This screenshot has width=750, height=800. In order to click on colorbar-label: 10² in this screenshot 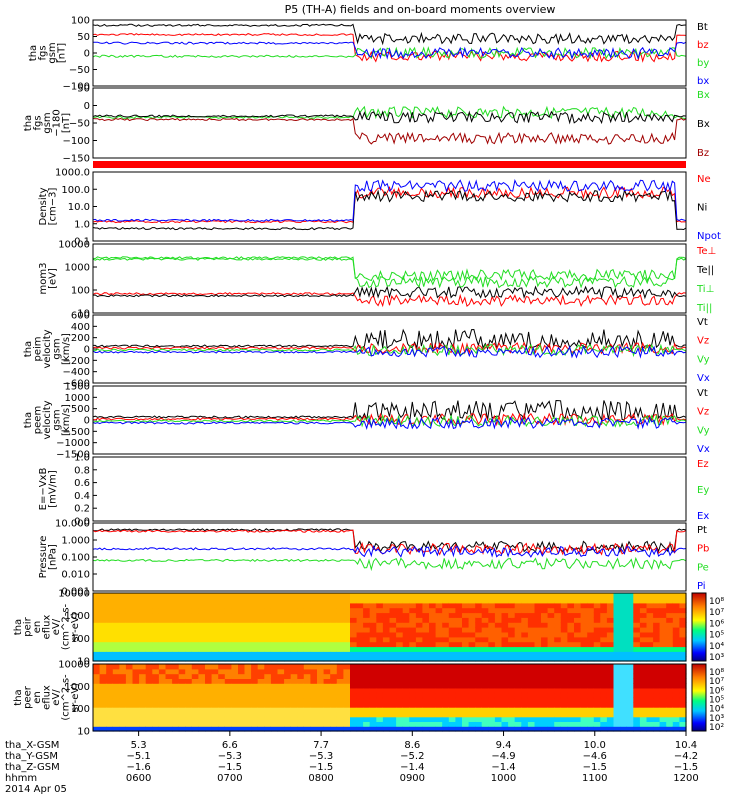, I will do `click(716, 728)`.